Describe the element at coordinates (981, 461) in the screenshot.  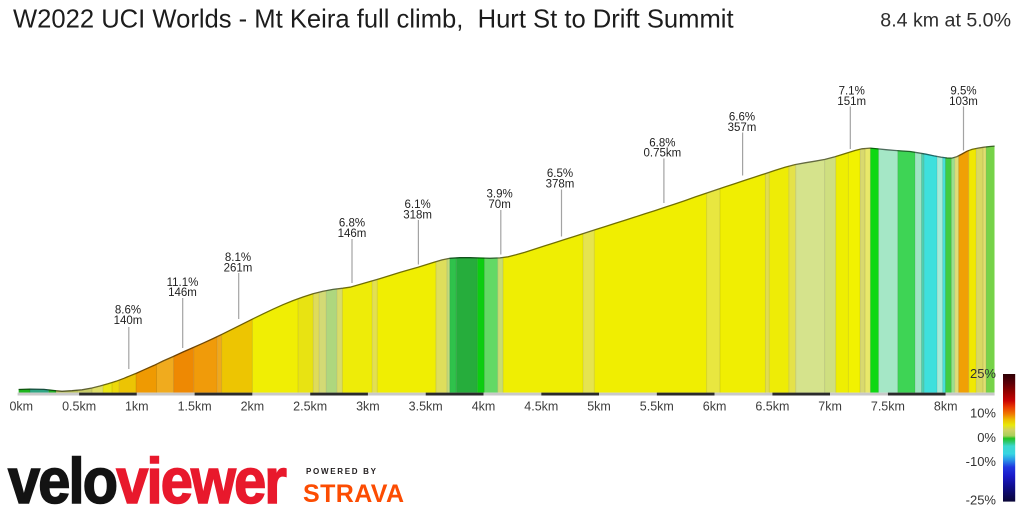
I see `svg-text: -10%` at that location.